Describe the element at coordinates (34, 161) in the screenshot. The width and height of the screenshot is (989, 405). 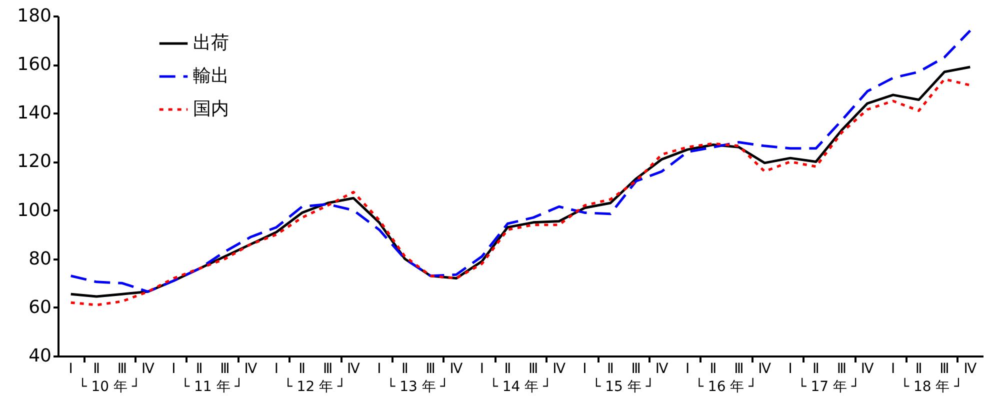
I see `y-tick-label: 120` at that location.